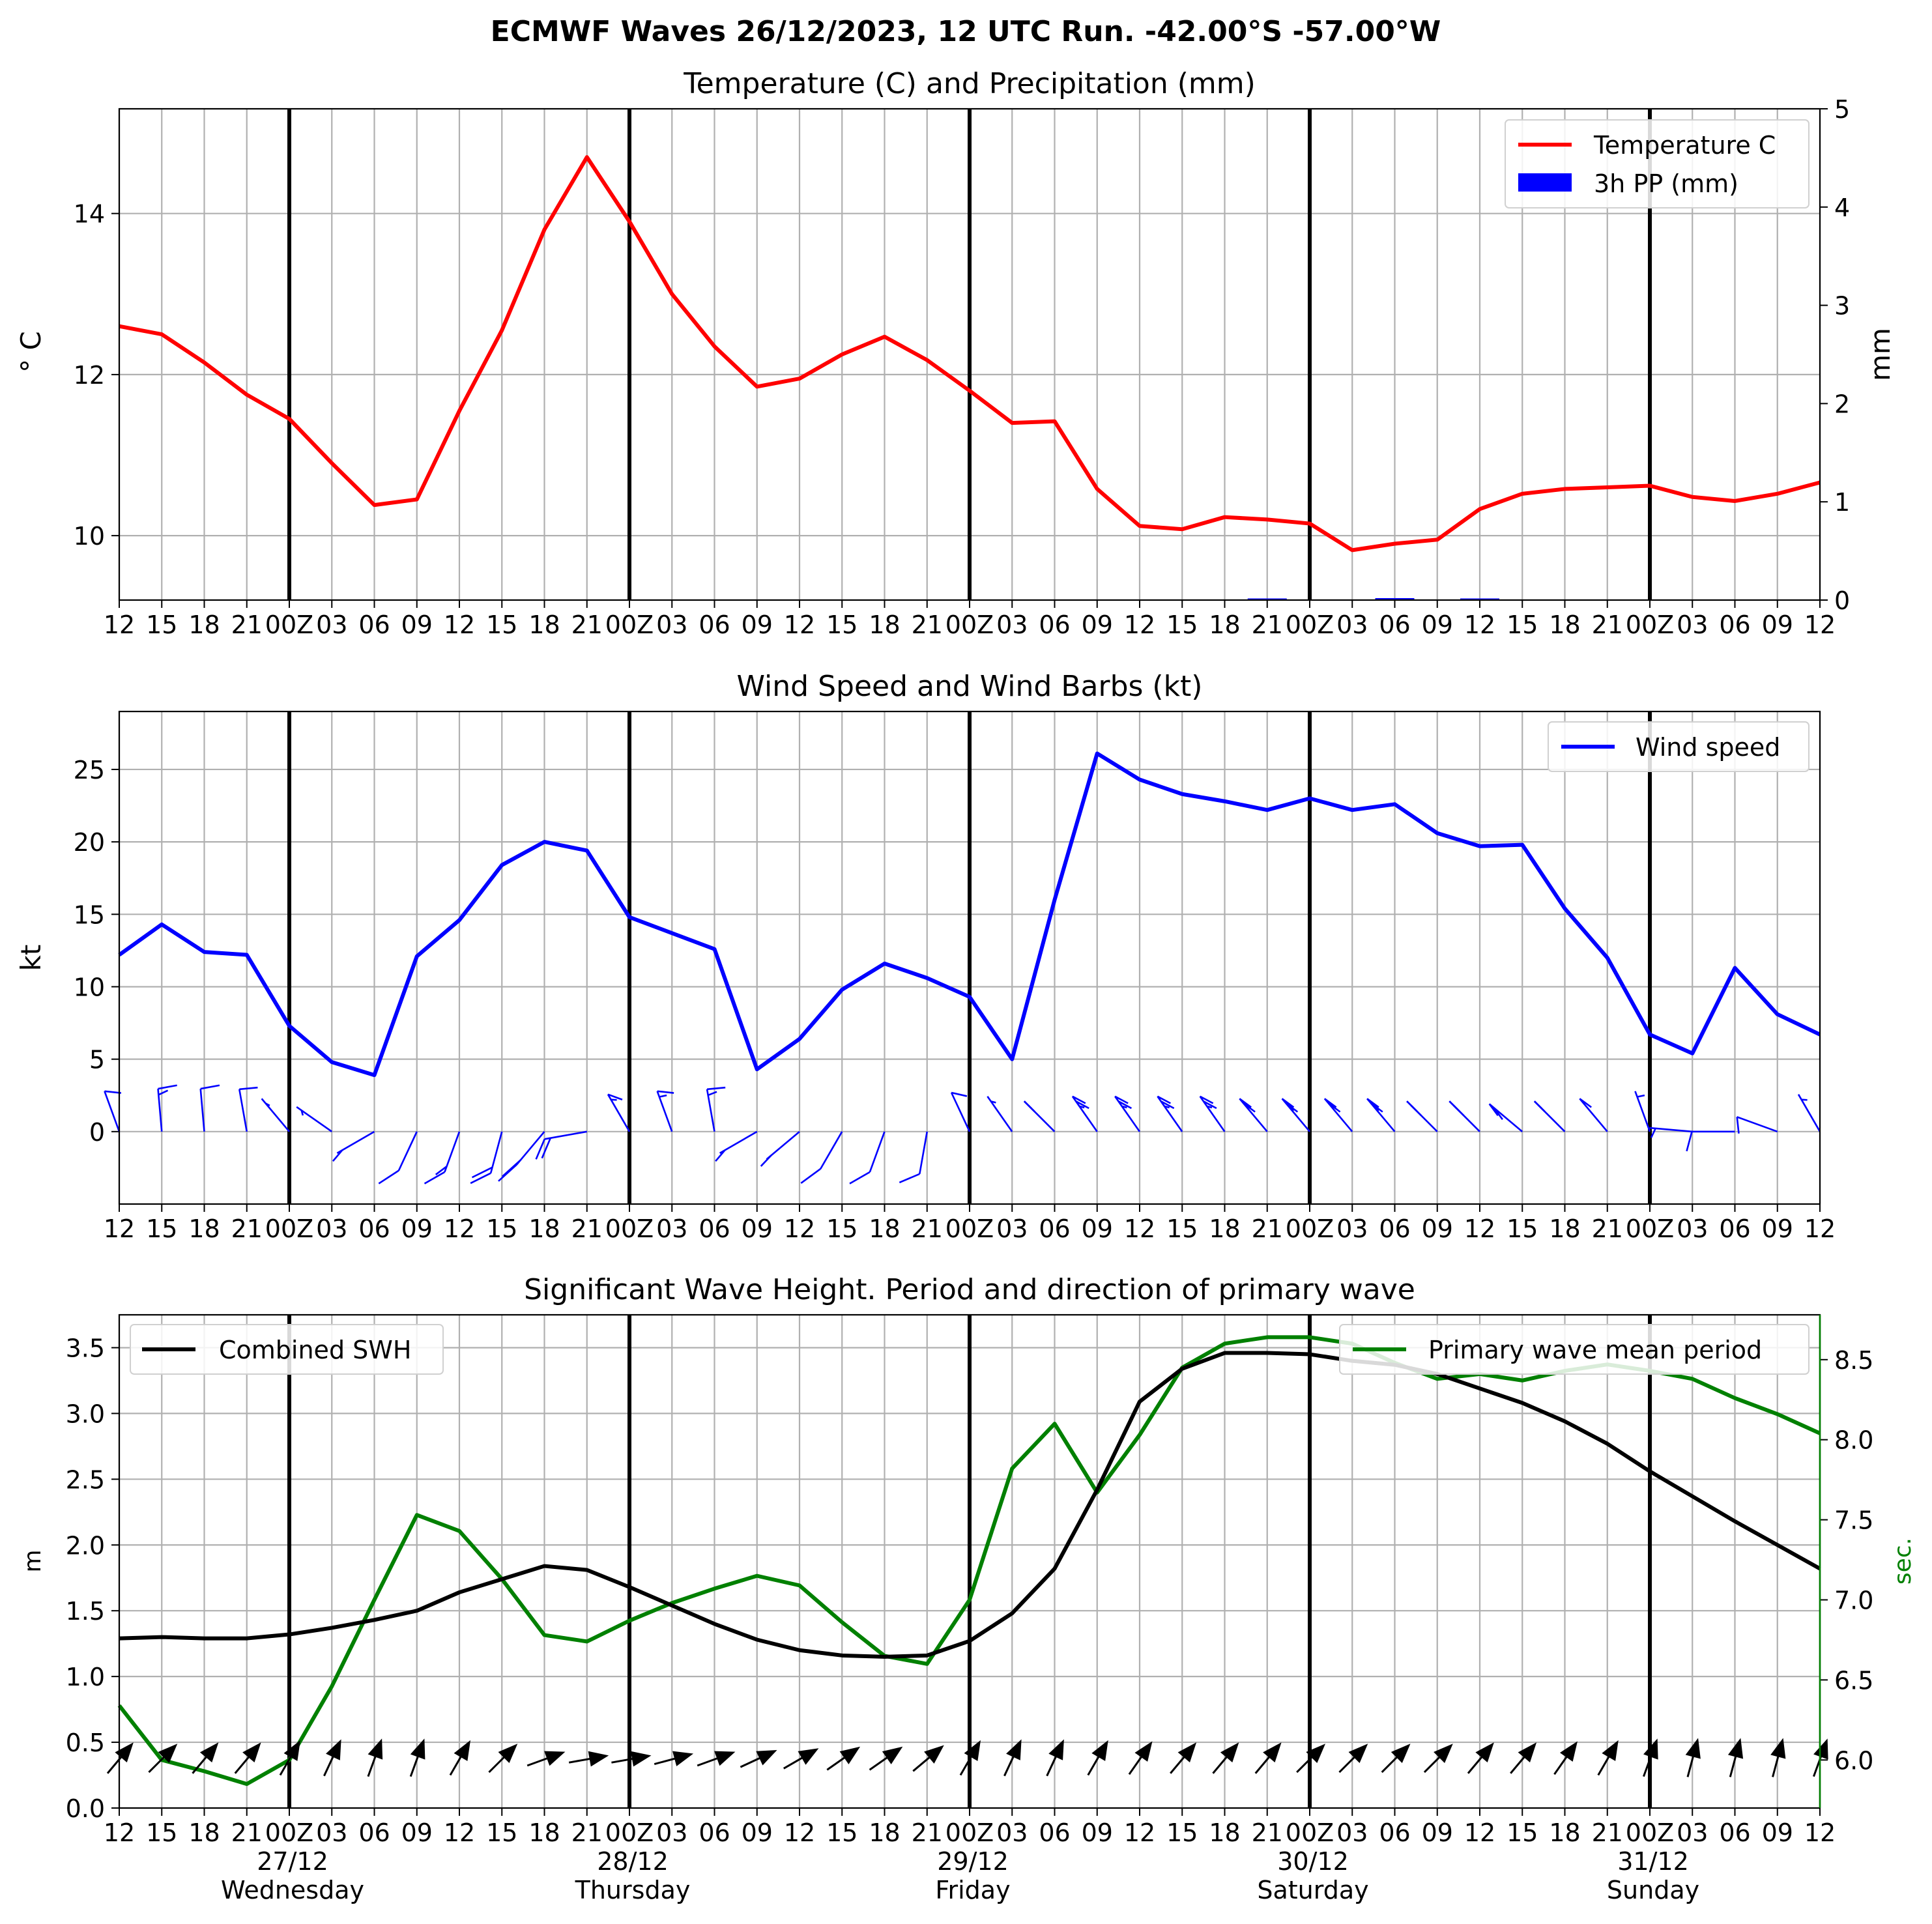 Image resolution: width=1932 pixels, height=1924 pixels. What do you see at coordinates (85, 1348) in the screenshot?
I see `y-tick-label: 3.5` at bounding box center [85, 1348].